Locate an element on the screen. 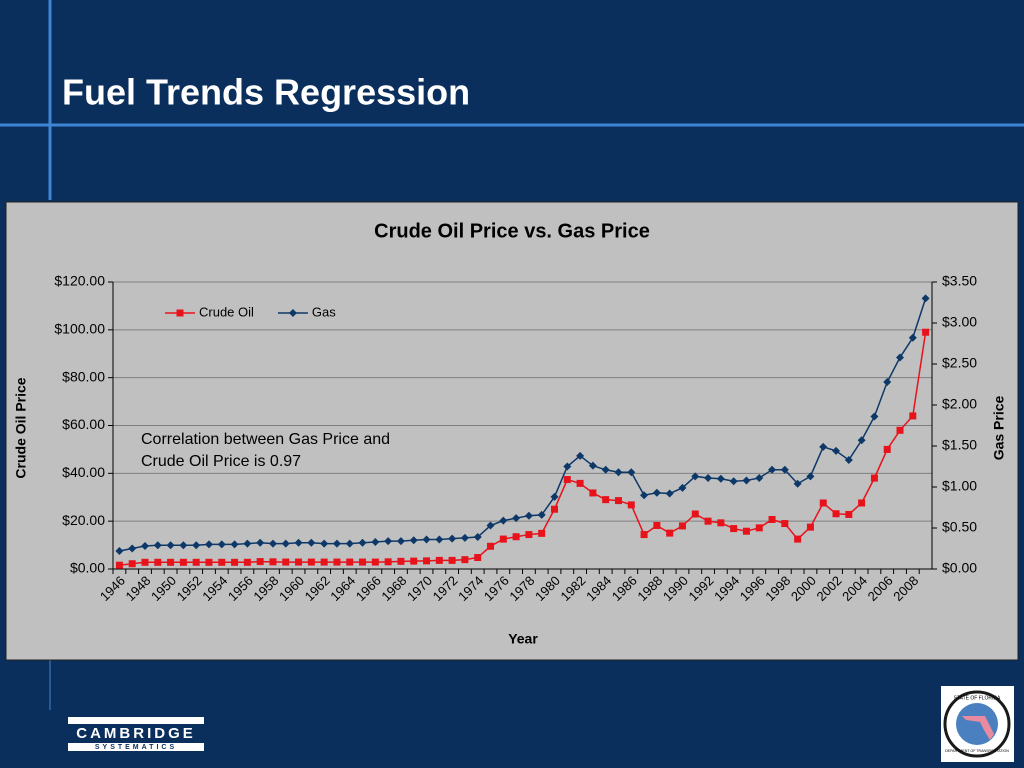 The height and width of the screenshot is (768, 1024). chart-title: Crude Oil Price vs. Gas Price is located at coordinates (512, 231).